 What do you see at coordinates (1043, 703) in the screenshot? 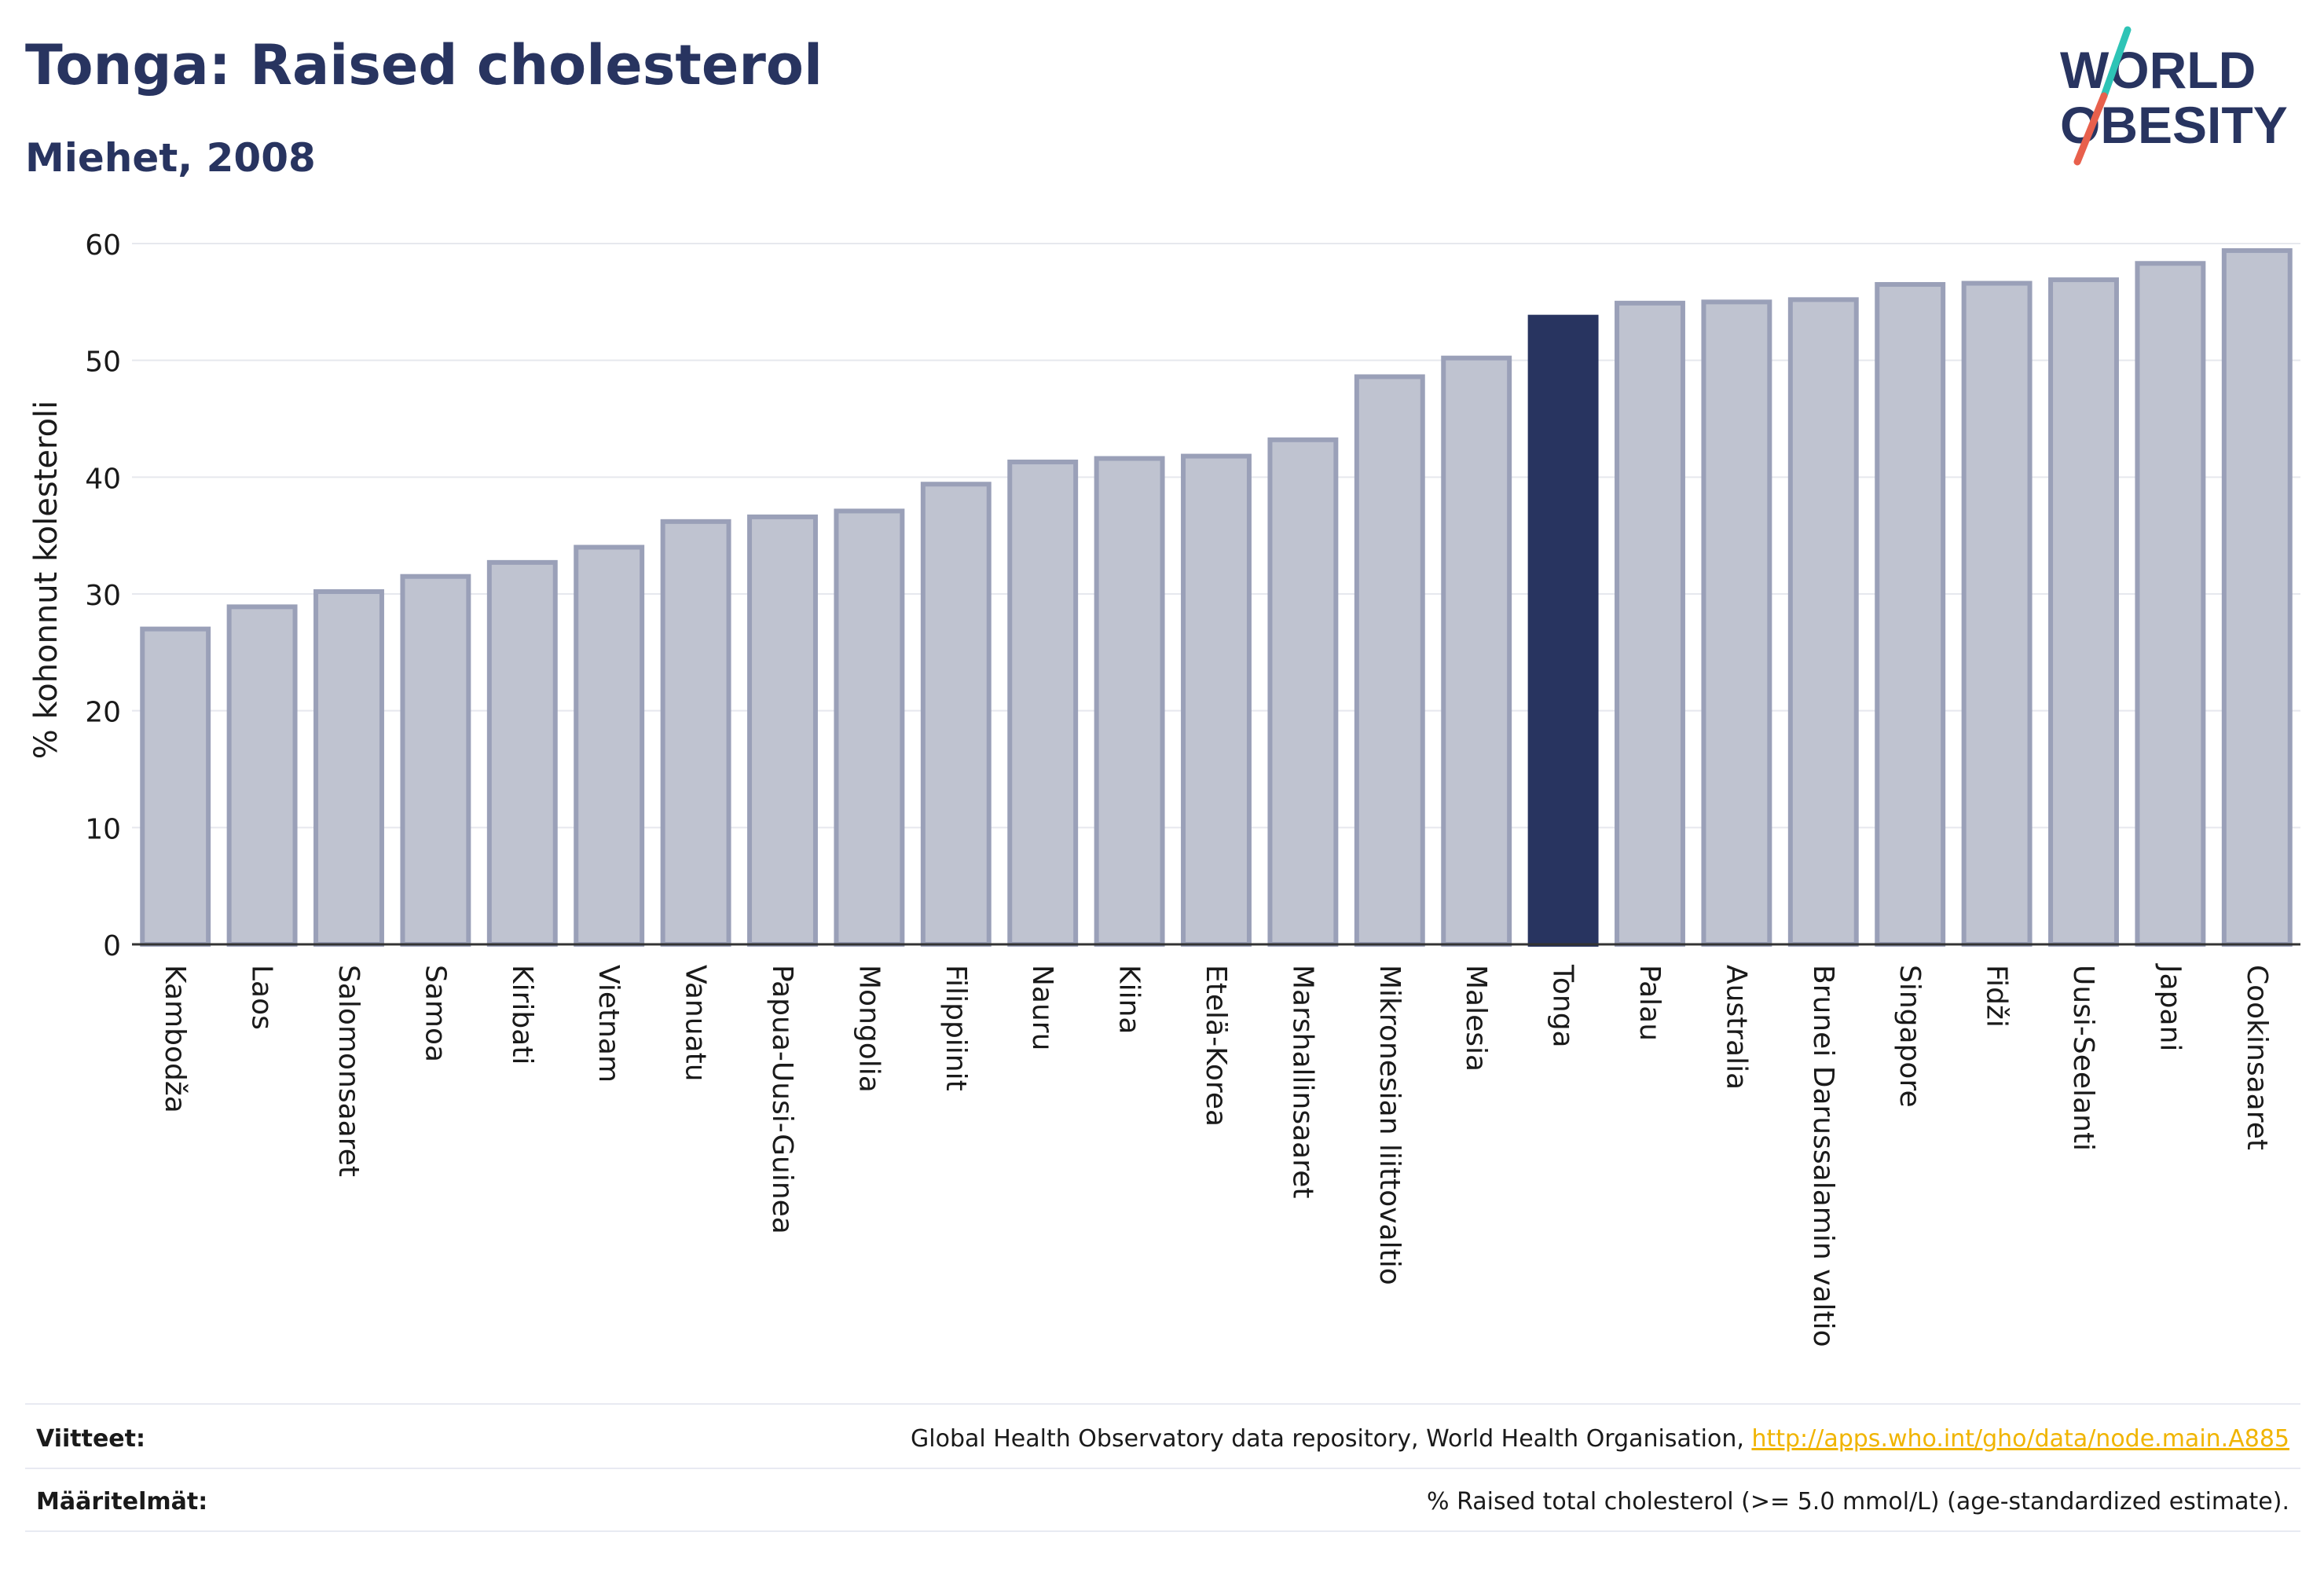
I see `bar-nauru` at bounding box center [1043, 703].